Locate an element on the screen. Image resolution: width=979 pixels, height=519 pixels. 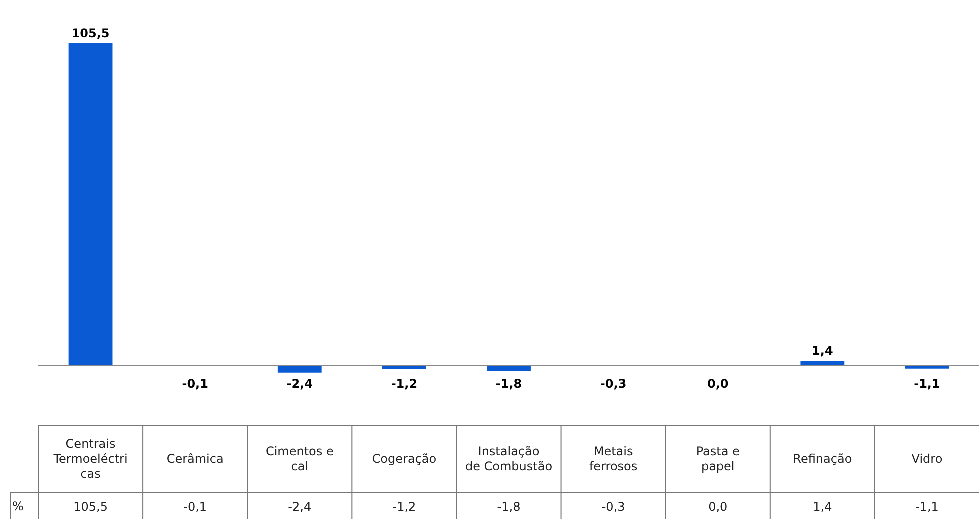
data-label: -1,2 is located at coordinates (404, 507).